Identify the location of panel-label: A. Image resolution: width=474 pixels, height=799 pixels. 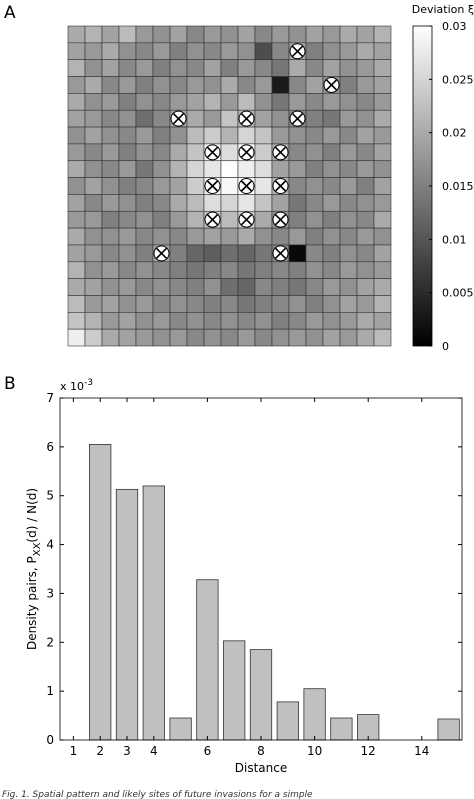
(10, 13).